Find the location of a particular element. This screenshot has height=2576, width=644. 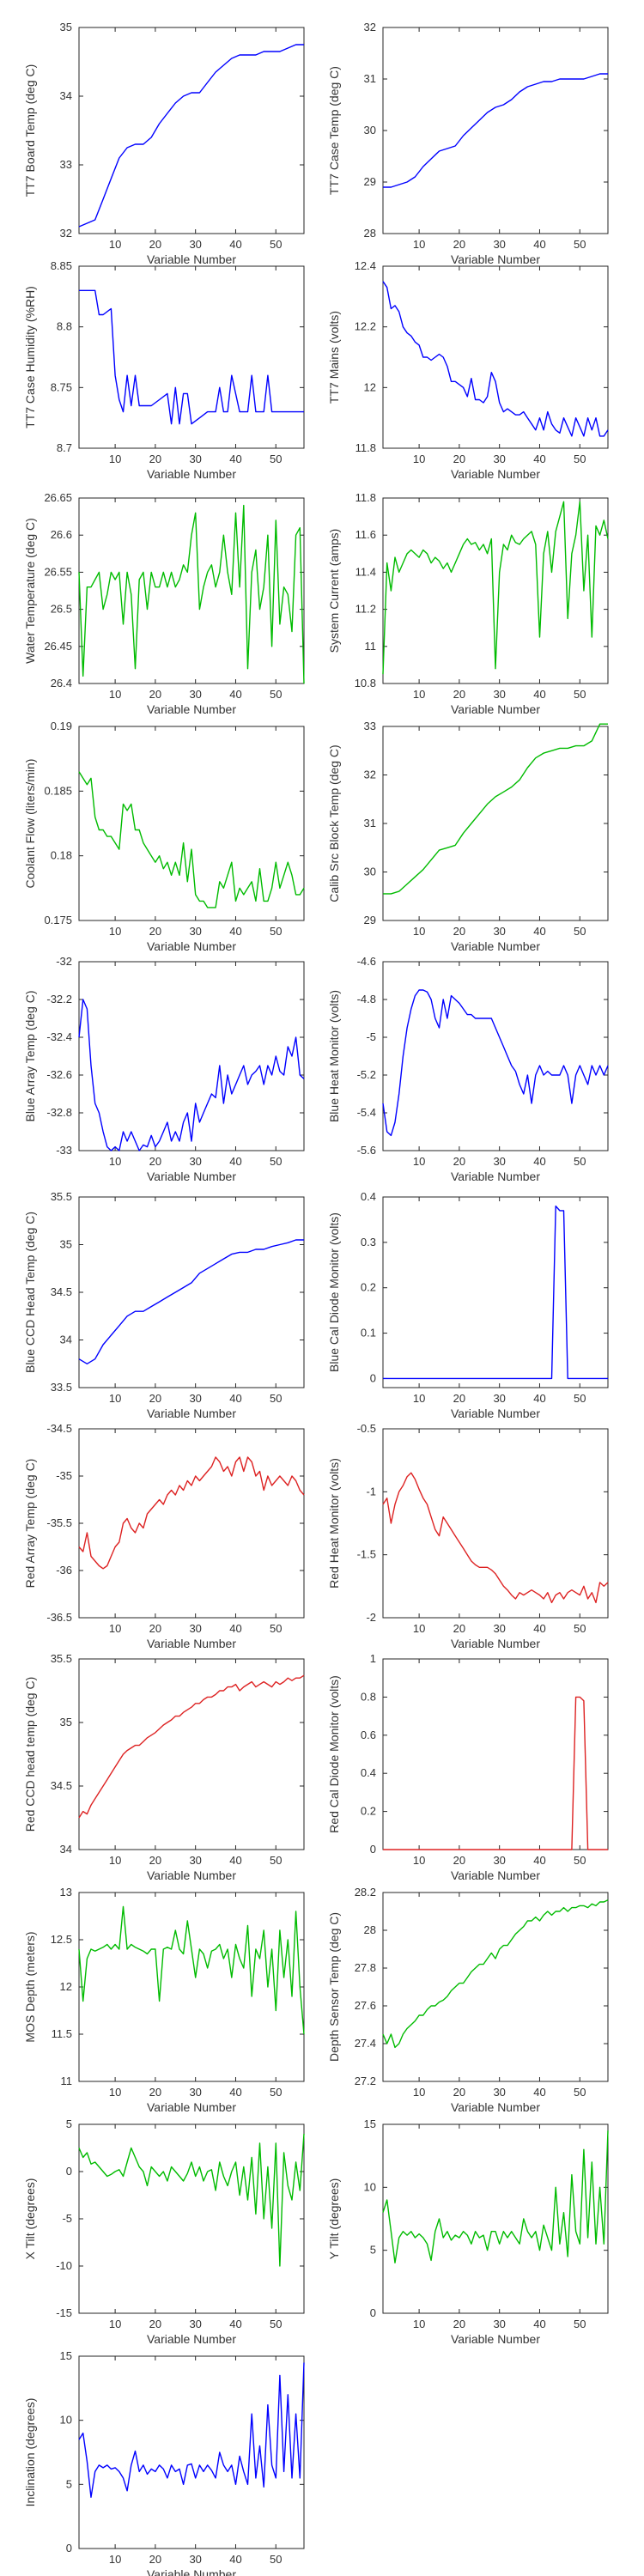

y-tick-label: 0.2 is located at coordinates (368, 1812).